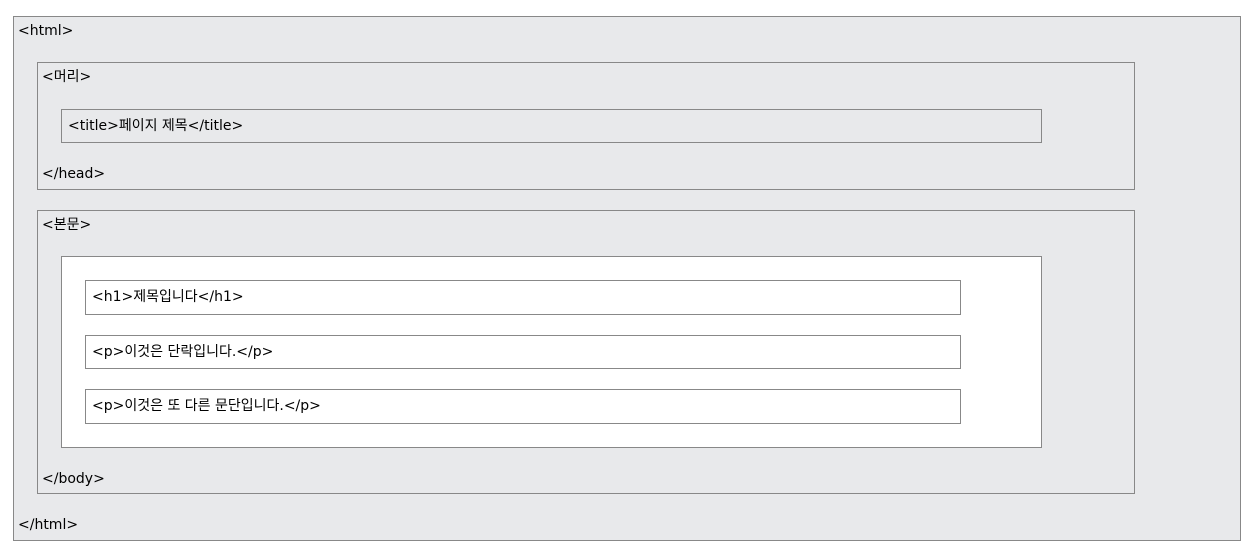  Describe the element at coordinates (46, 31) in the screenshot. I see `html-open-tag: <html>` at that location.